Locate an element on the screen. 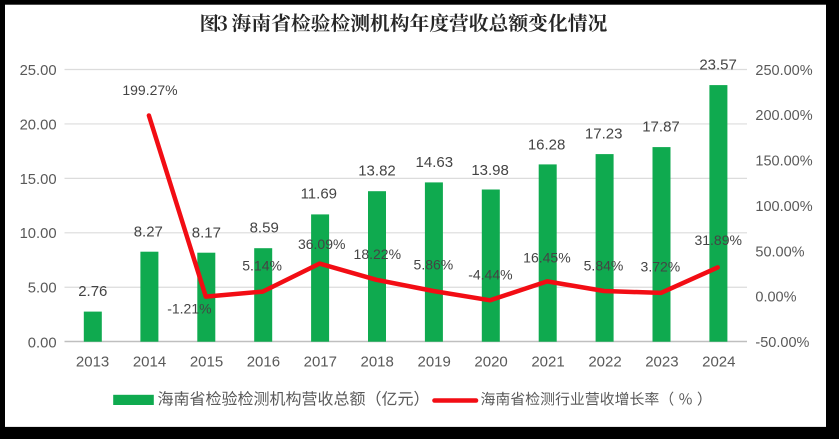 This screenshot has width=839, height=439. svg-text: 25.00 is located at coordinates (38, 71).